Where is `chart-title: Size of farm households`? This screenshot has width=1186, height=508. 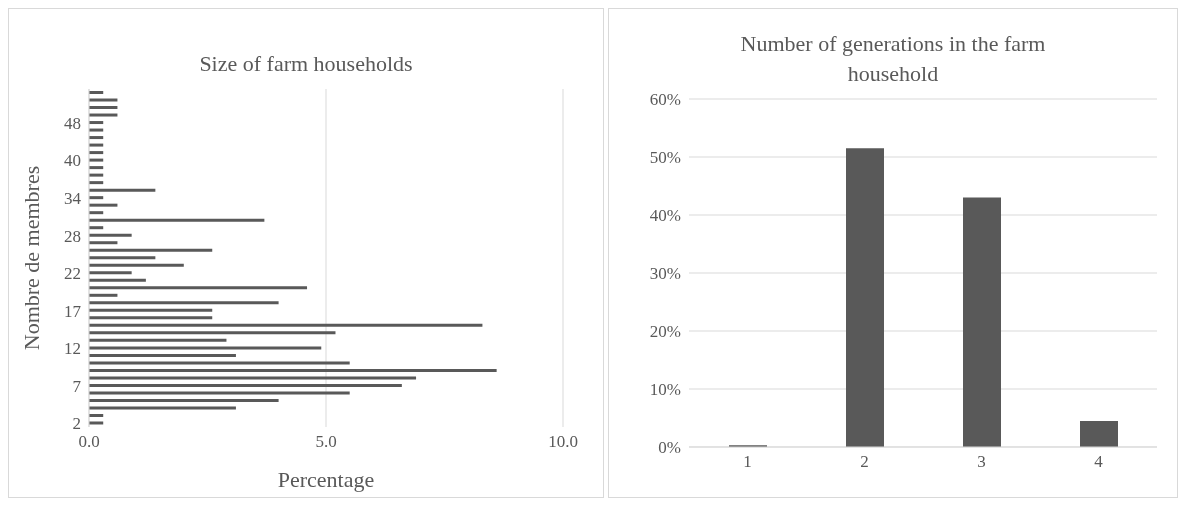 chart-title: Size of farm households is located at coordinates (306, 64).